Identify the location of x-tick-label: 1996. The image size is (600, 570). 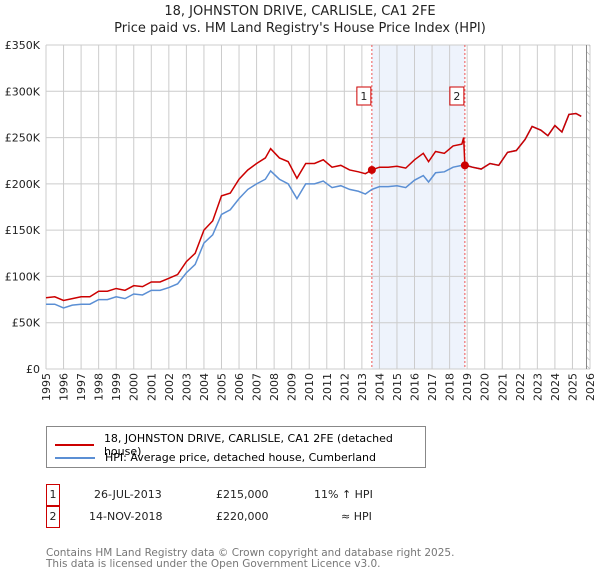
(64, 387).